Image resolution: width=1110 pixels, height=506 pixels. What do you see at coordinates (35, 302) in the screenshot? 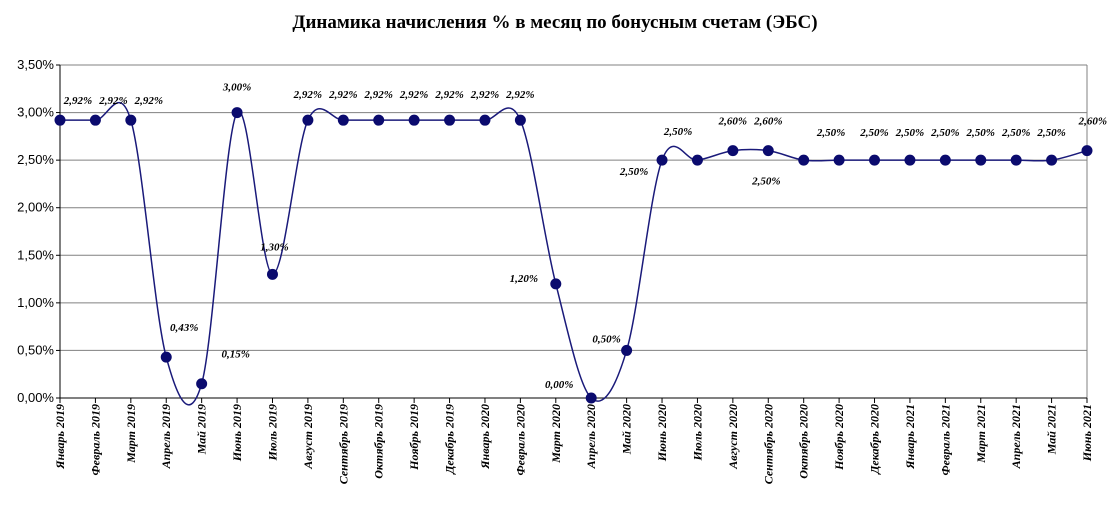
I see `y-tick-label: 1,00%` at bounding box center [35, 302].